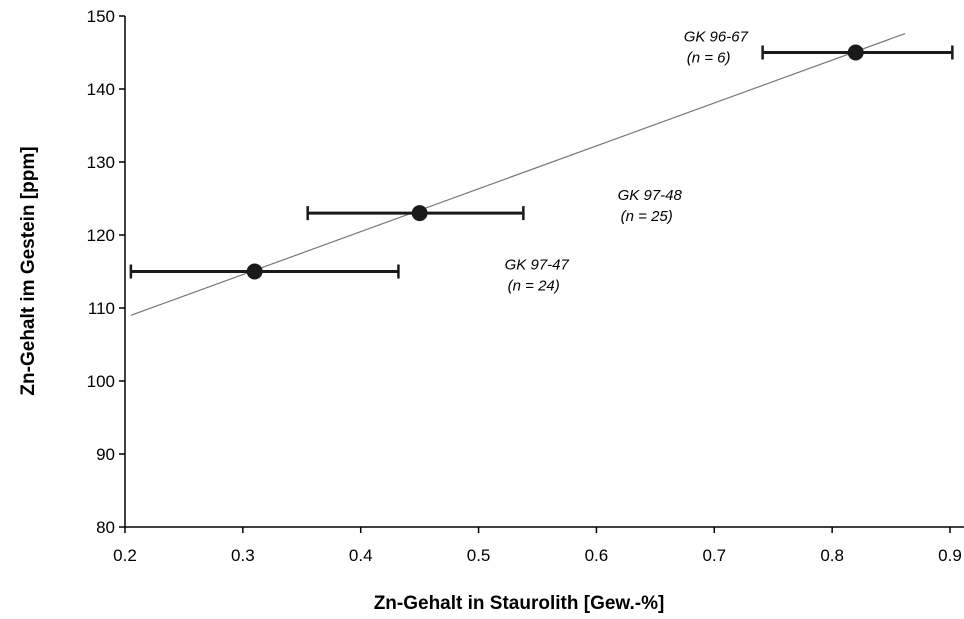  What do you see at coordinates (101, 16) in the screenshot?
I see `y-tick-label: 150` at bounding box center [101, 16].